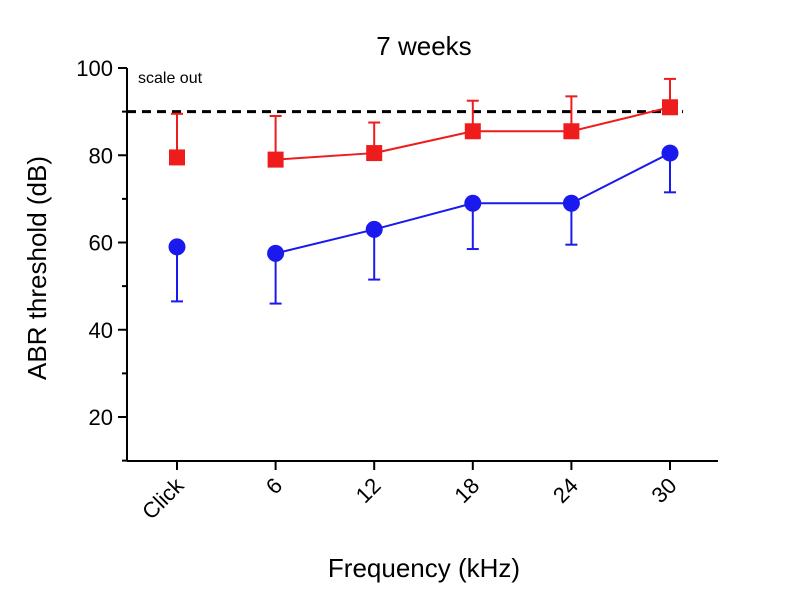 Image resolution: width=800 pixels, height=593 pixels. What do you see at coordinates (565, 490) in the screenshot?
I see `x-tick-label: 24` at bounding box center [565, 490].